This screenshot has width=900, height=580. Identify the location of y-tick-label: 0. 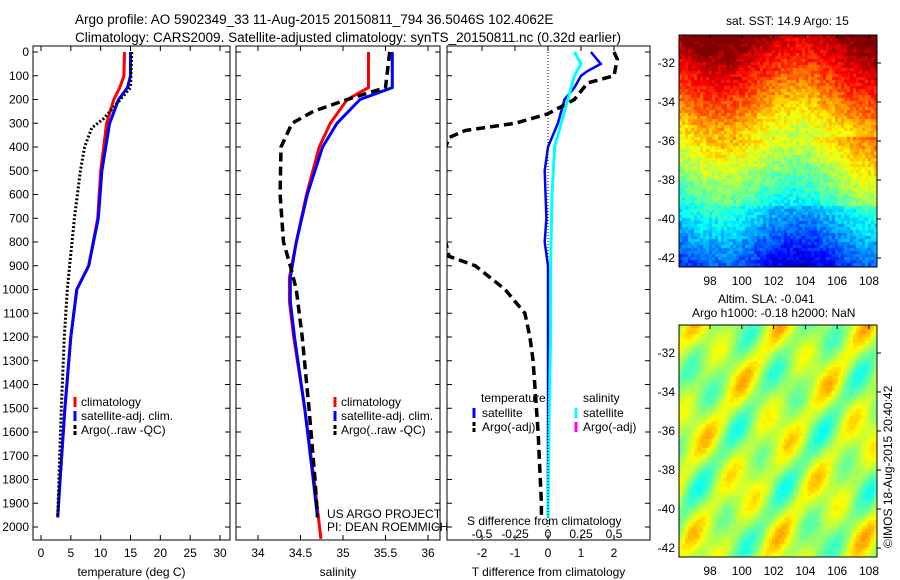
(25, 52).